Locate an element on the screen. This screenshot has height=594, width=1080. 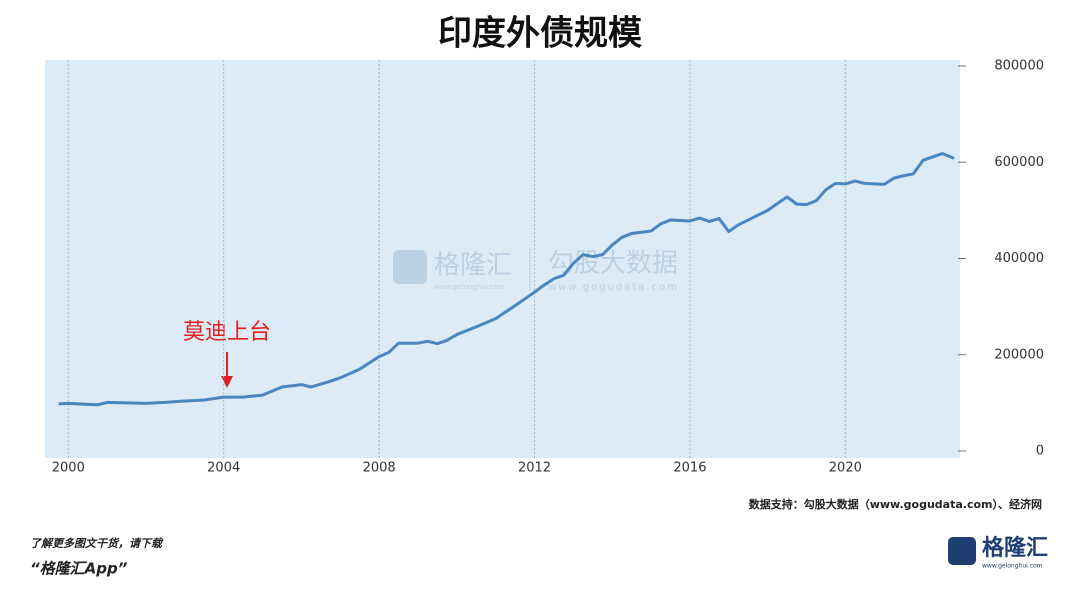
chart-title: 印度外债规模 is located at coordinates (540, 34).